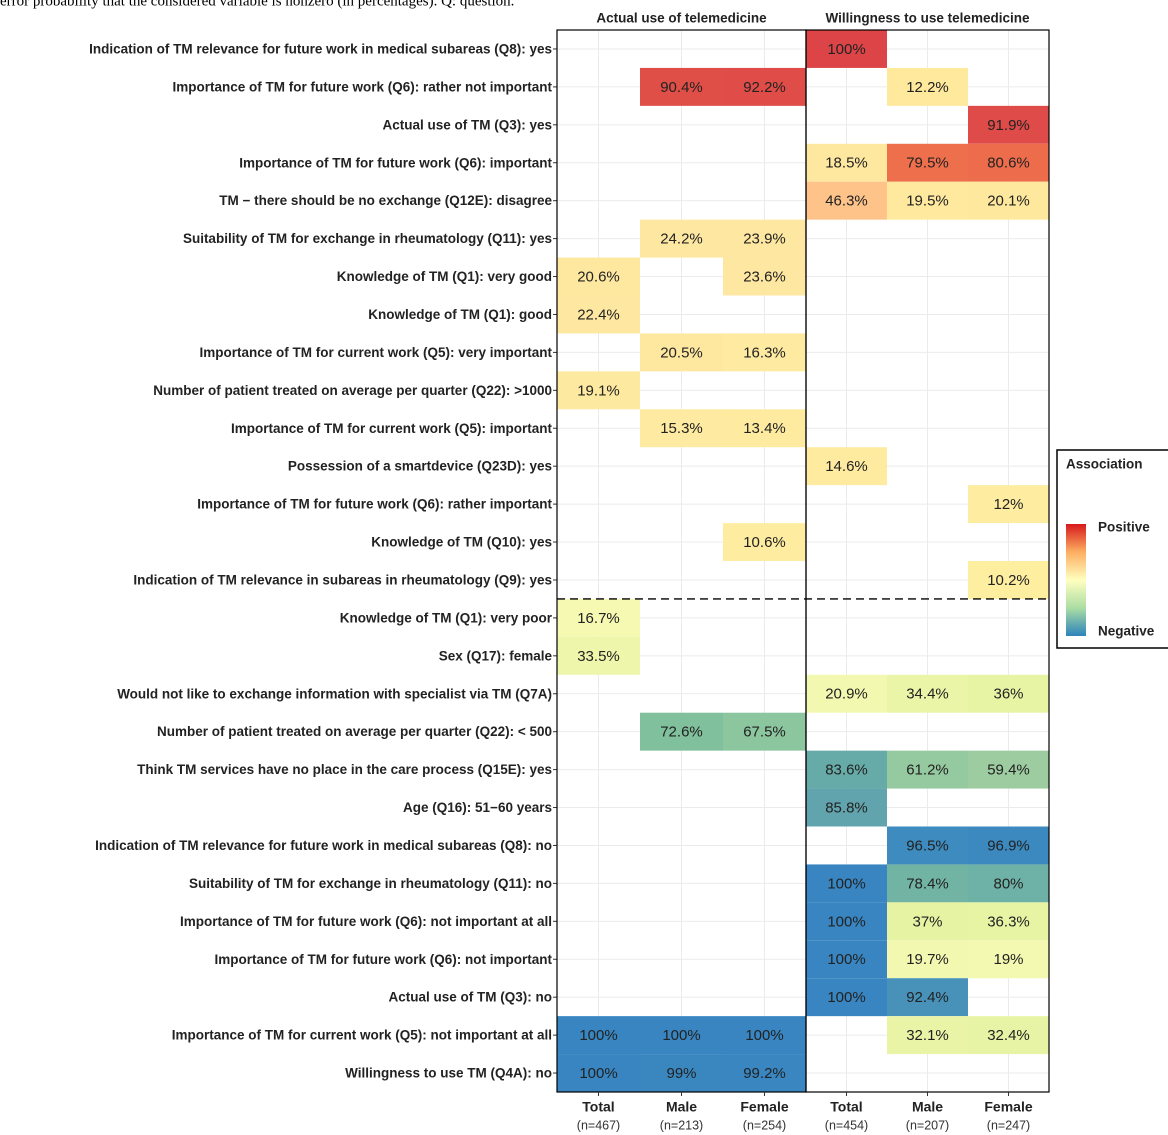  I want to click on cell-label: 23.9%, so click(764, 239).